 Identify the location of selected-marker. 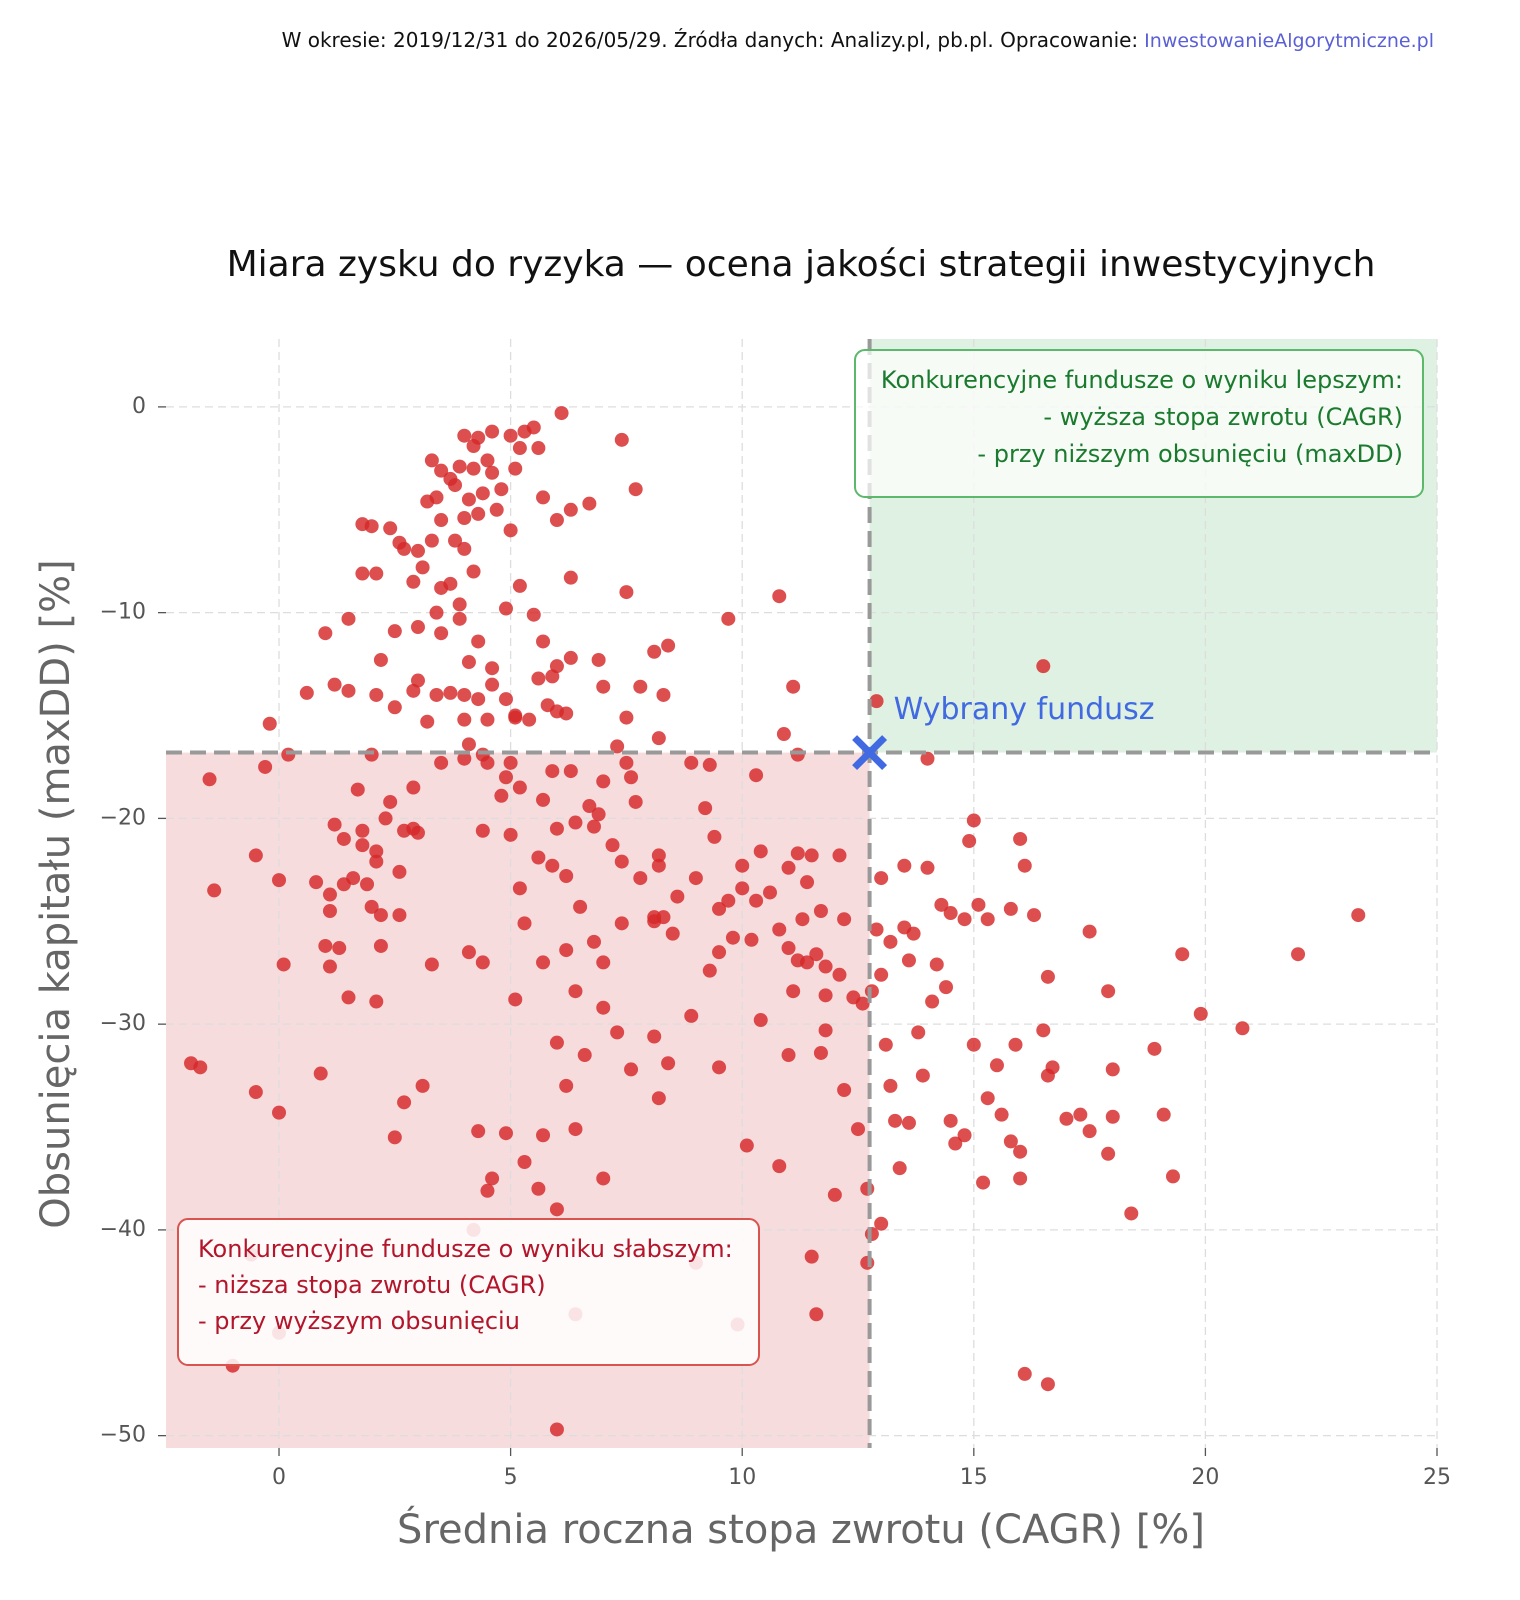
(870, 753).